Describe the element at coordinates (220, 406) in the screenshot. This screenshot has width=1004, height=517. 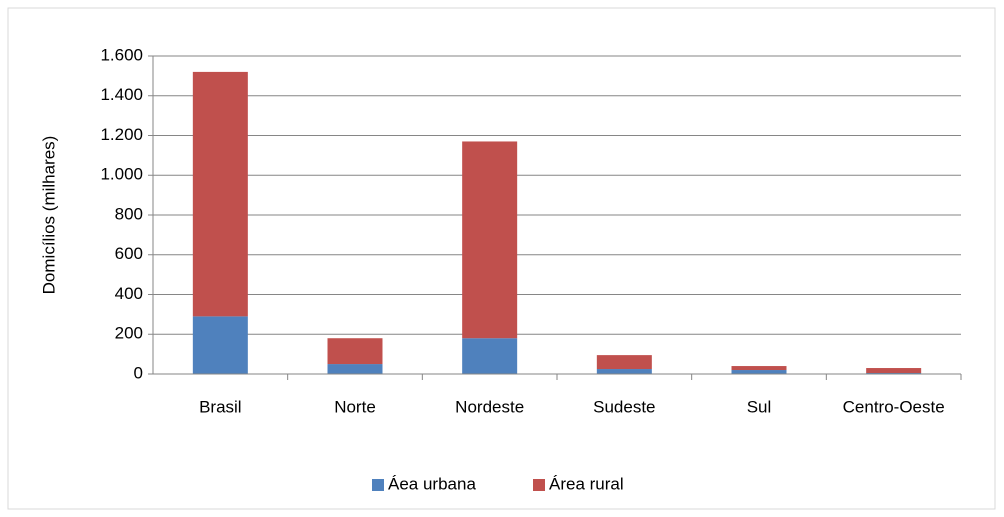
I see `x-tick-label: Brasil` at that location.